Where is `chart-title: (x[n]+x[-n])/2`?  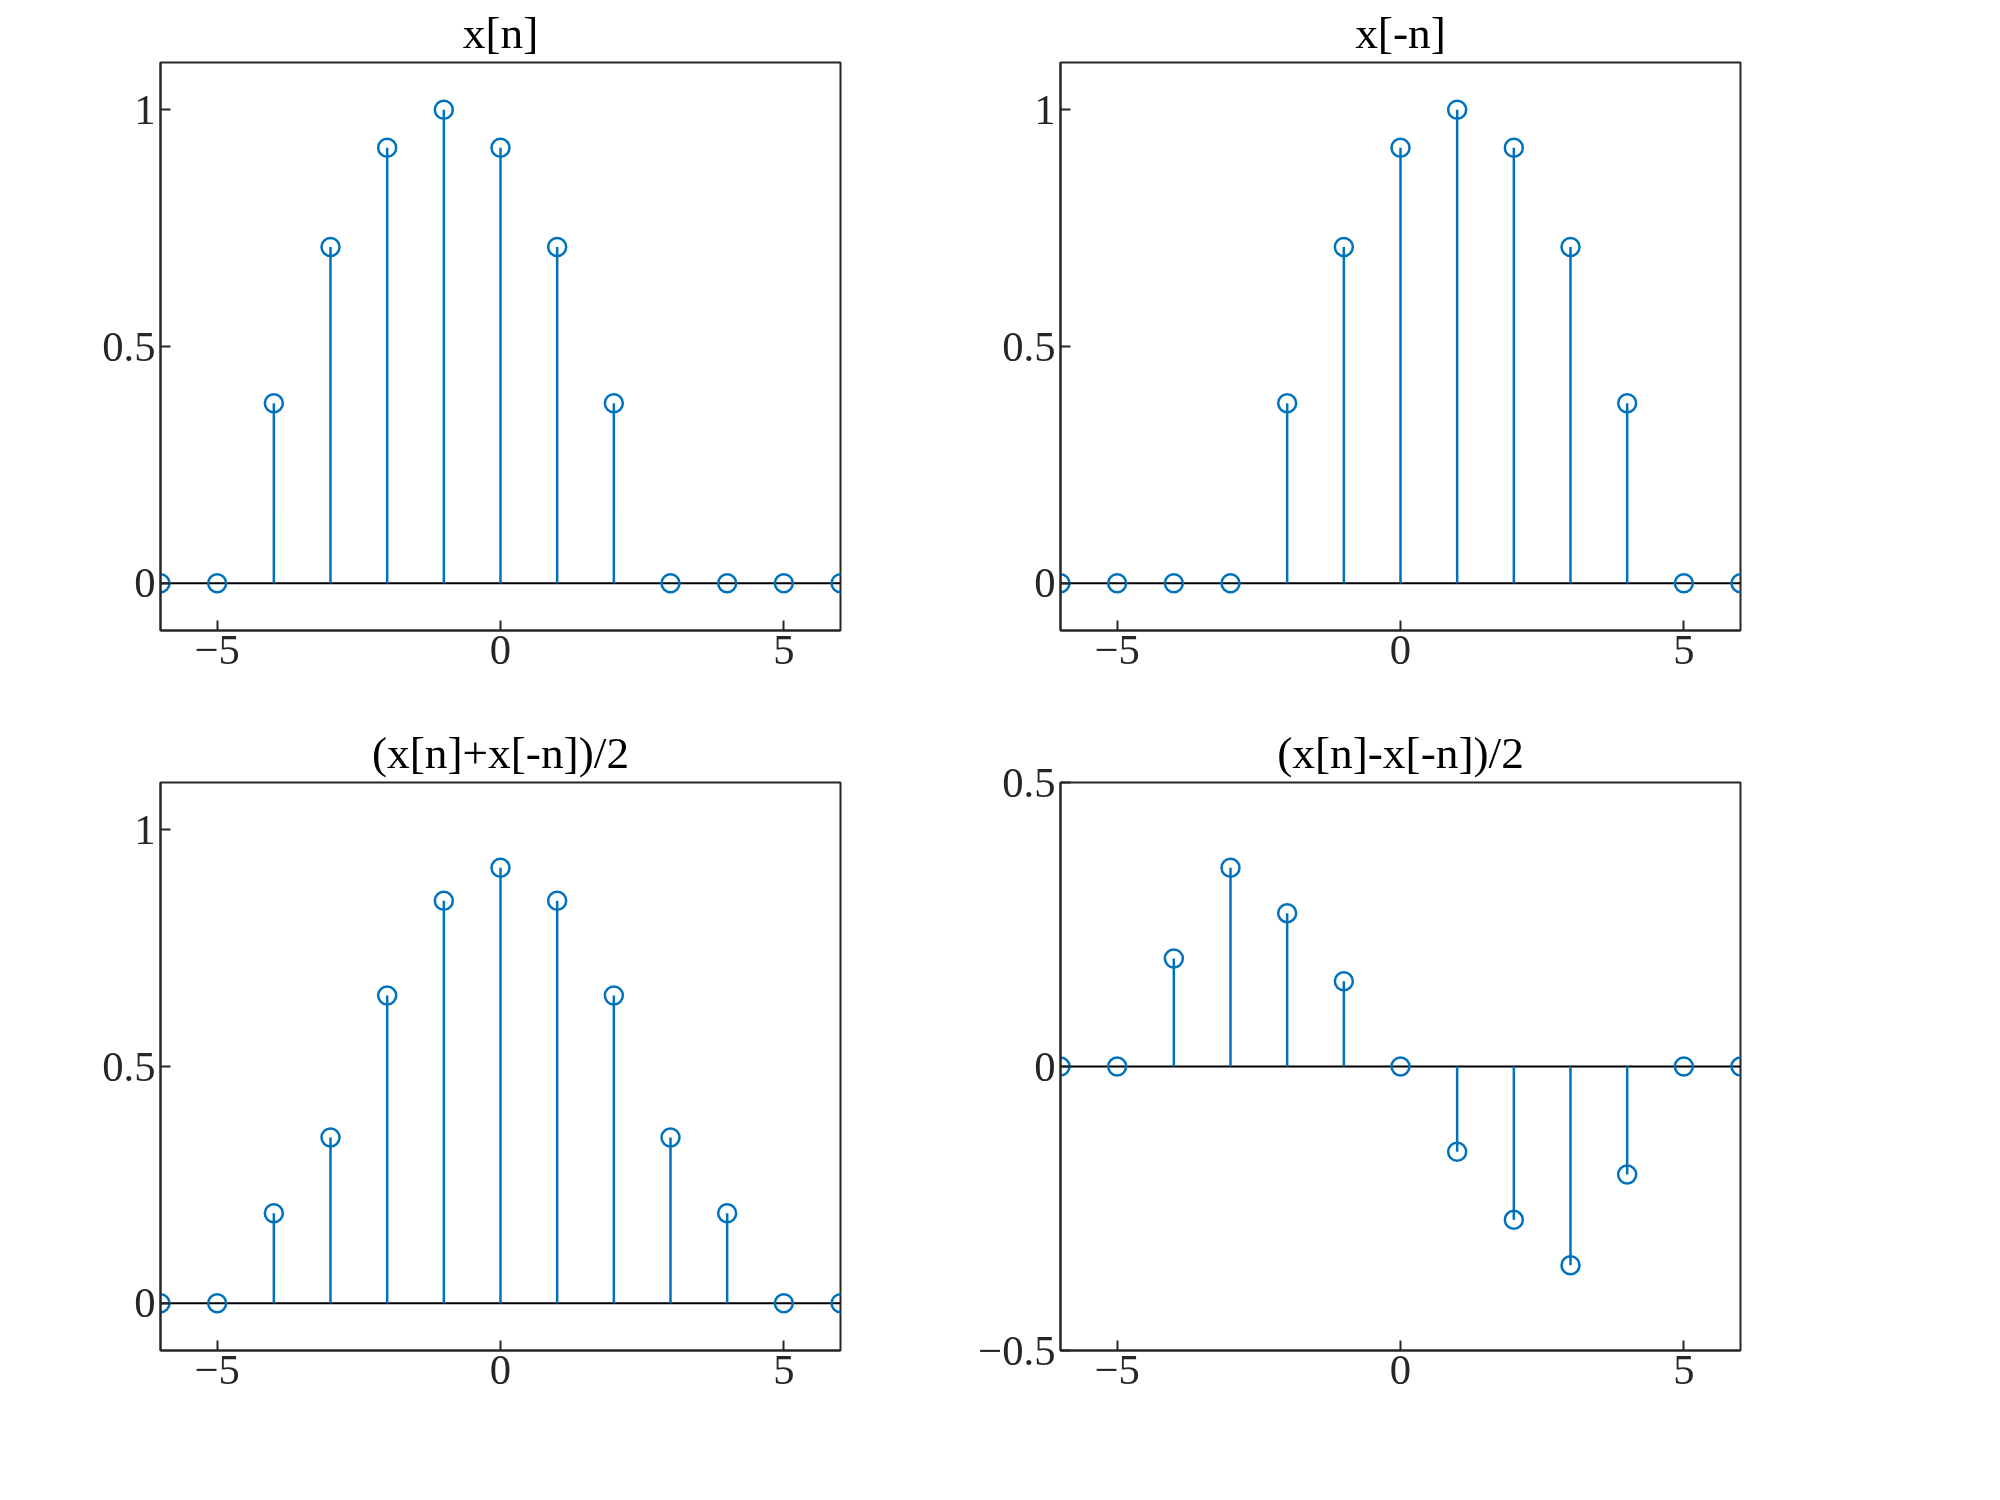 chart-title: (x[n]+x[-n])/2 is located at coordinates (500, 752).